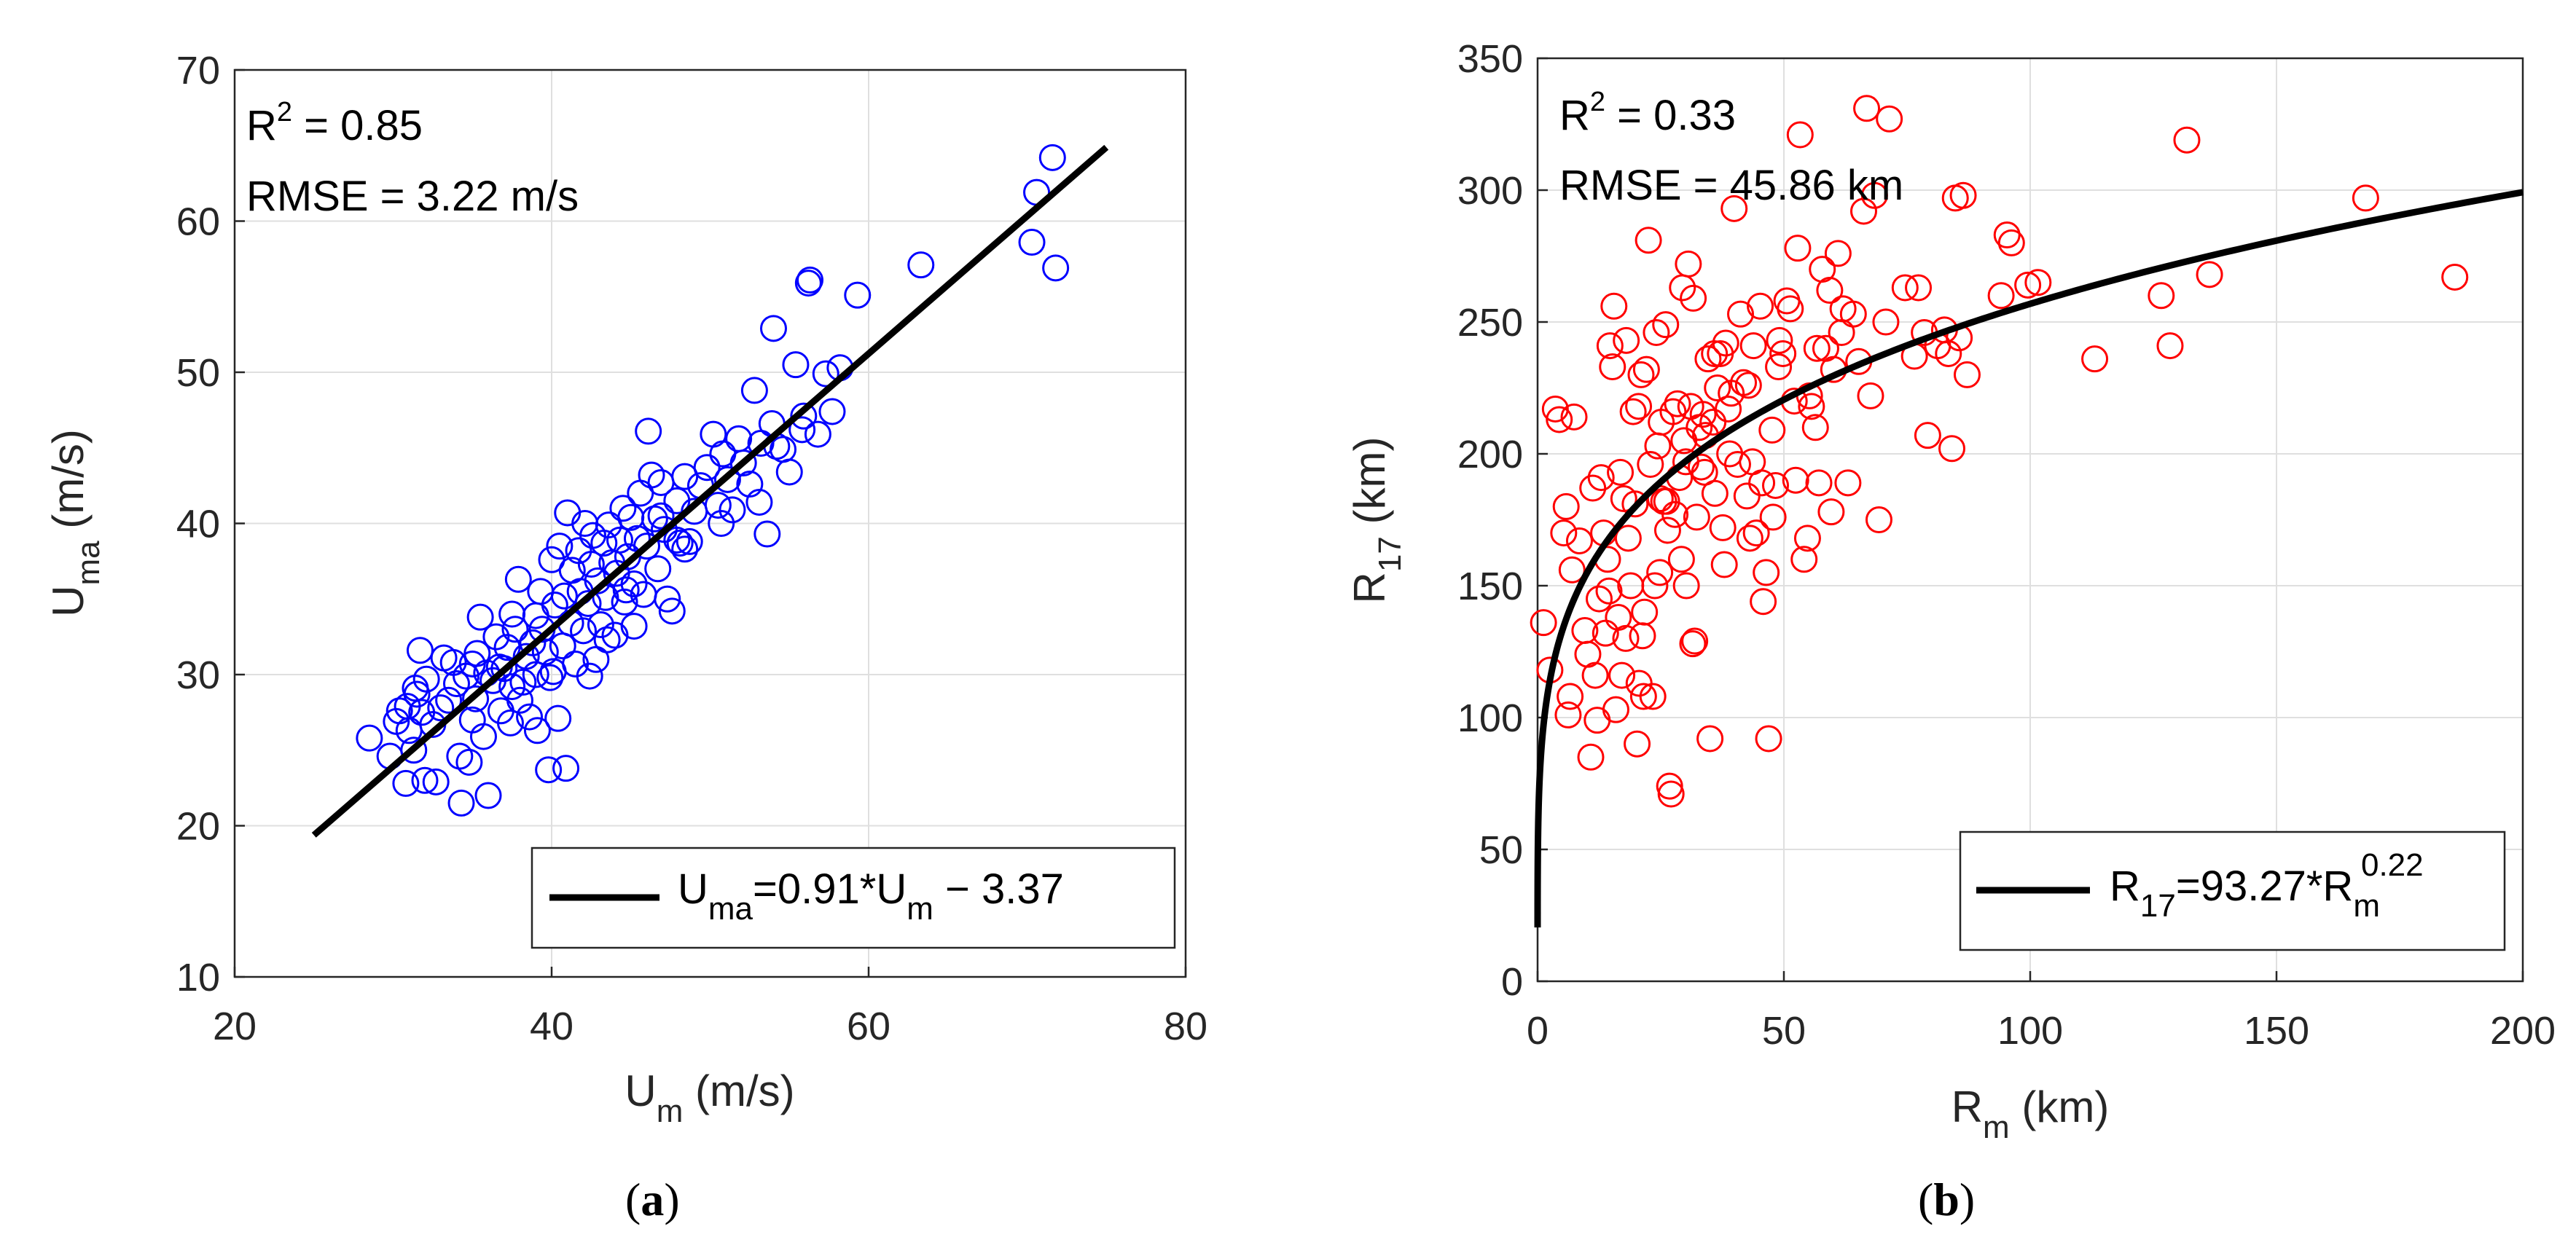 Image resolution: width=2576 pixels, height=1253 pixels. Describe the element at coordinates (1784, 1031) in the screenshot. I see `x-tick-label: 50` at that location.